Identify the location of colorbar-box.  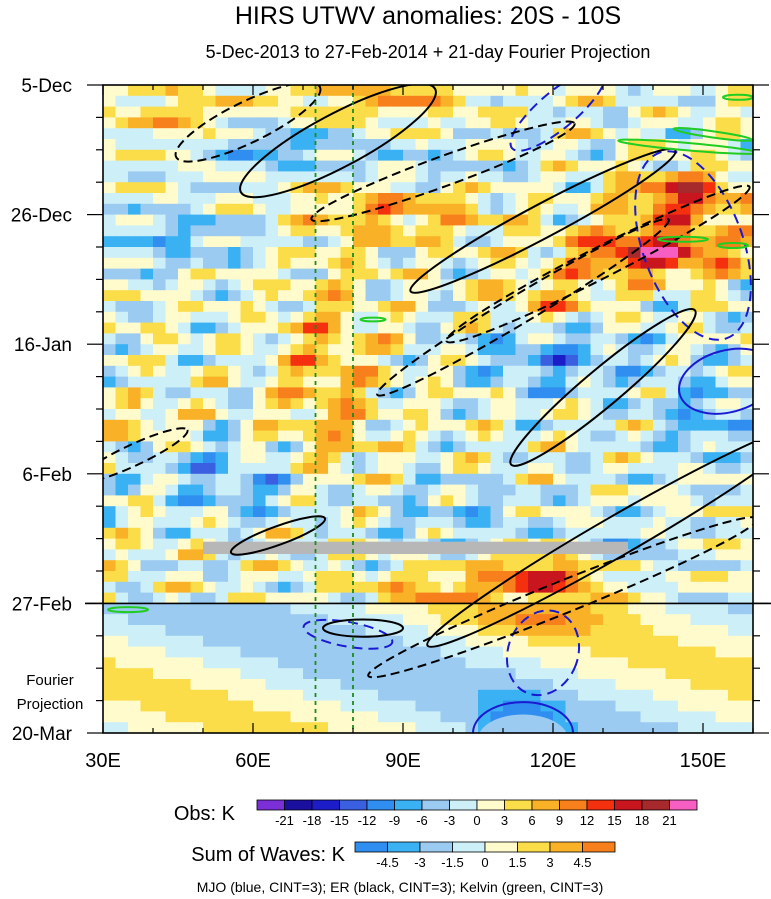
(325, 805).